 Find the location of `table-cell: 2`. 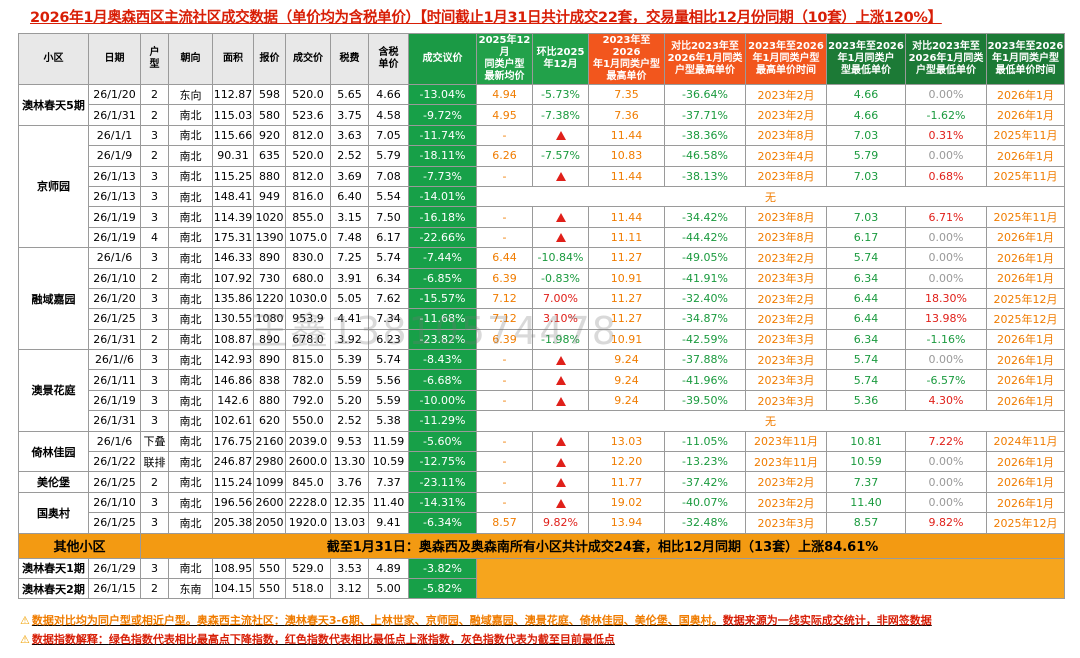

table-cell: 2 is located at coordinates (154, 94).